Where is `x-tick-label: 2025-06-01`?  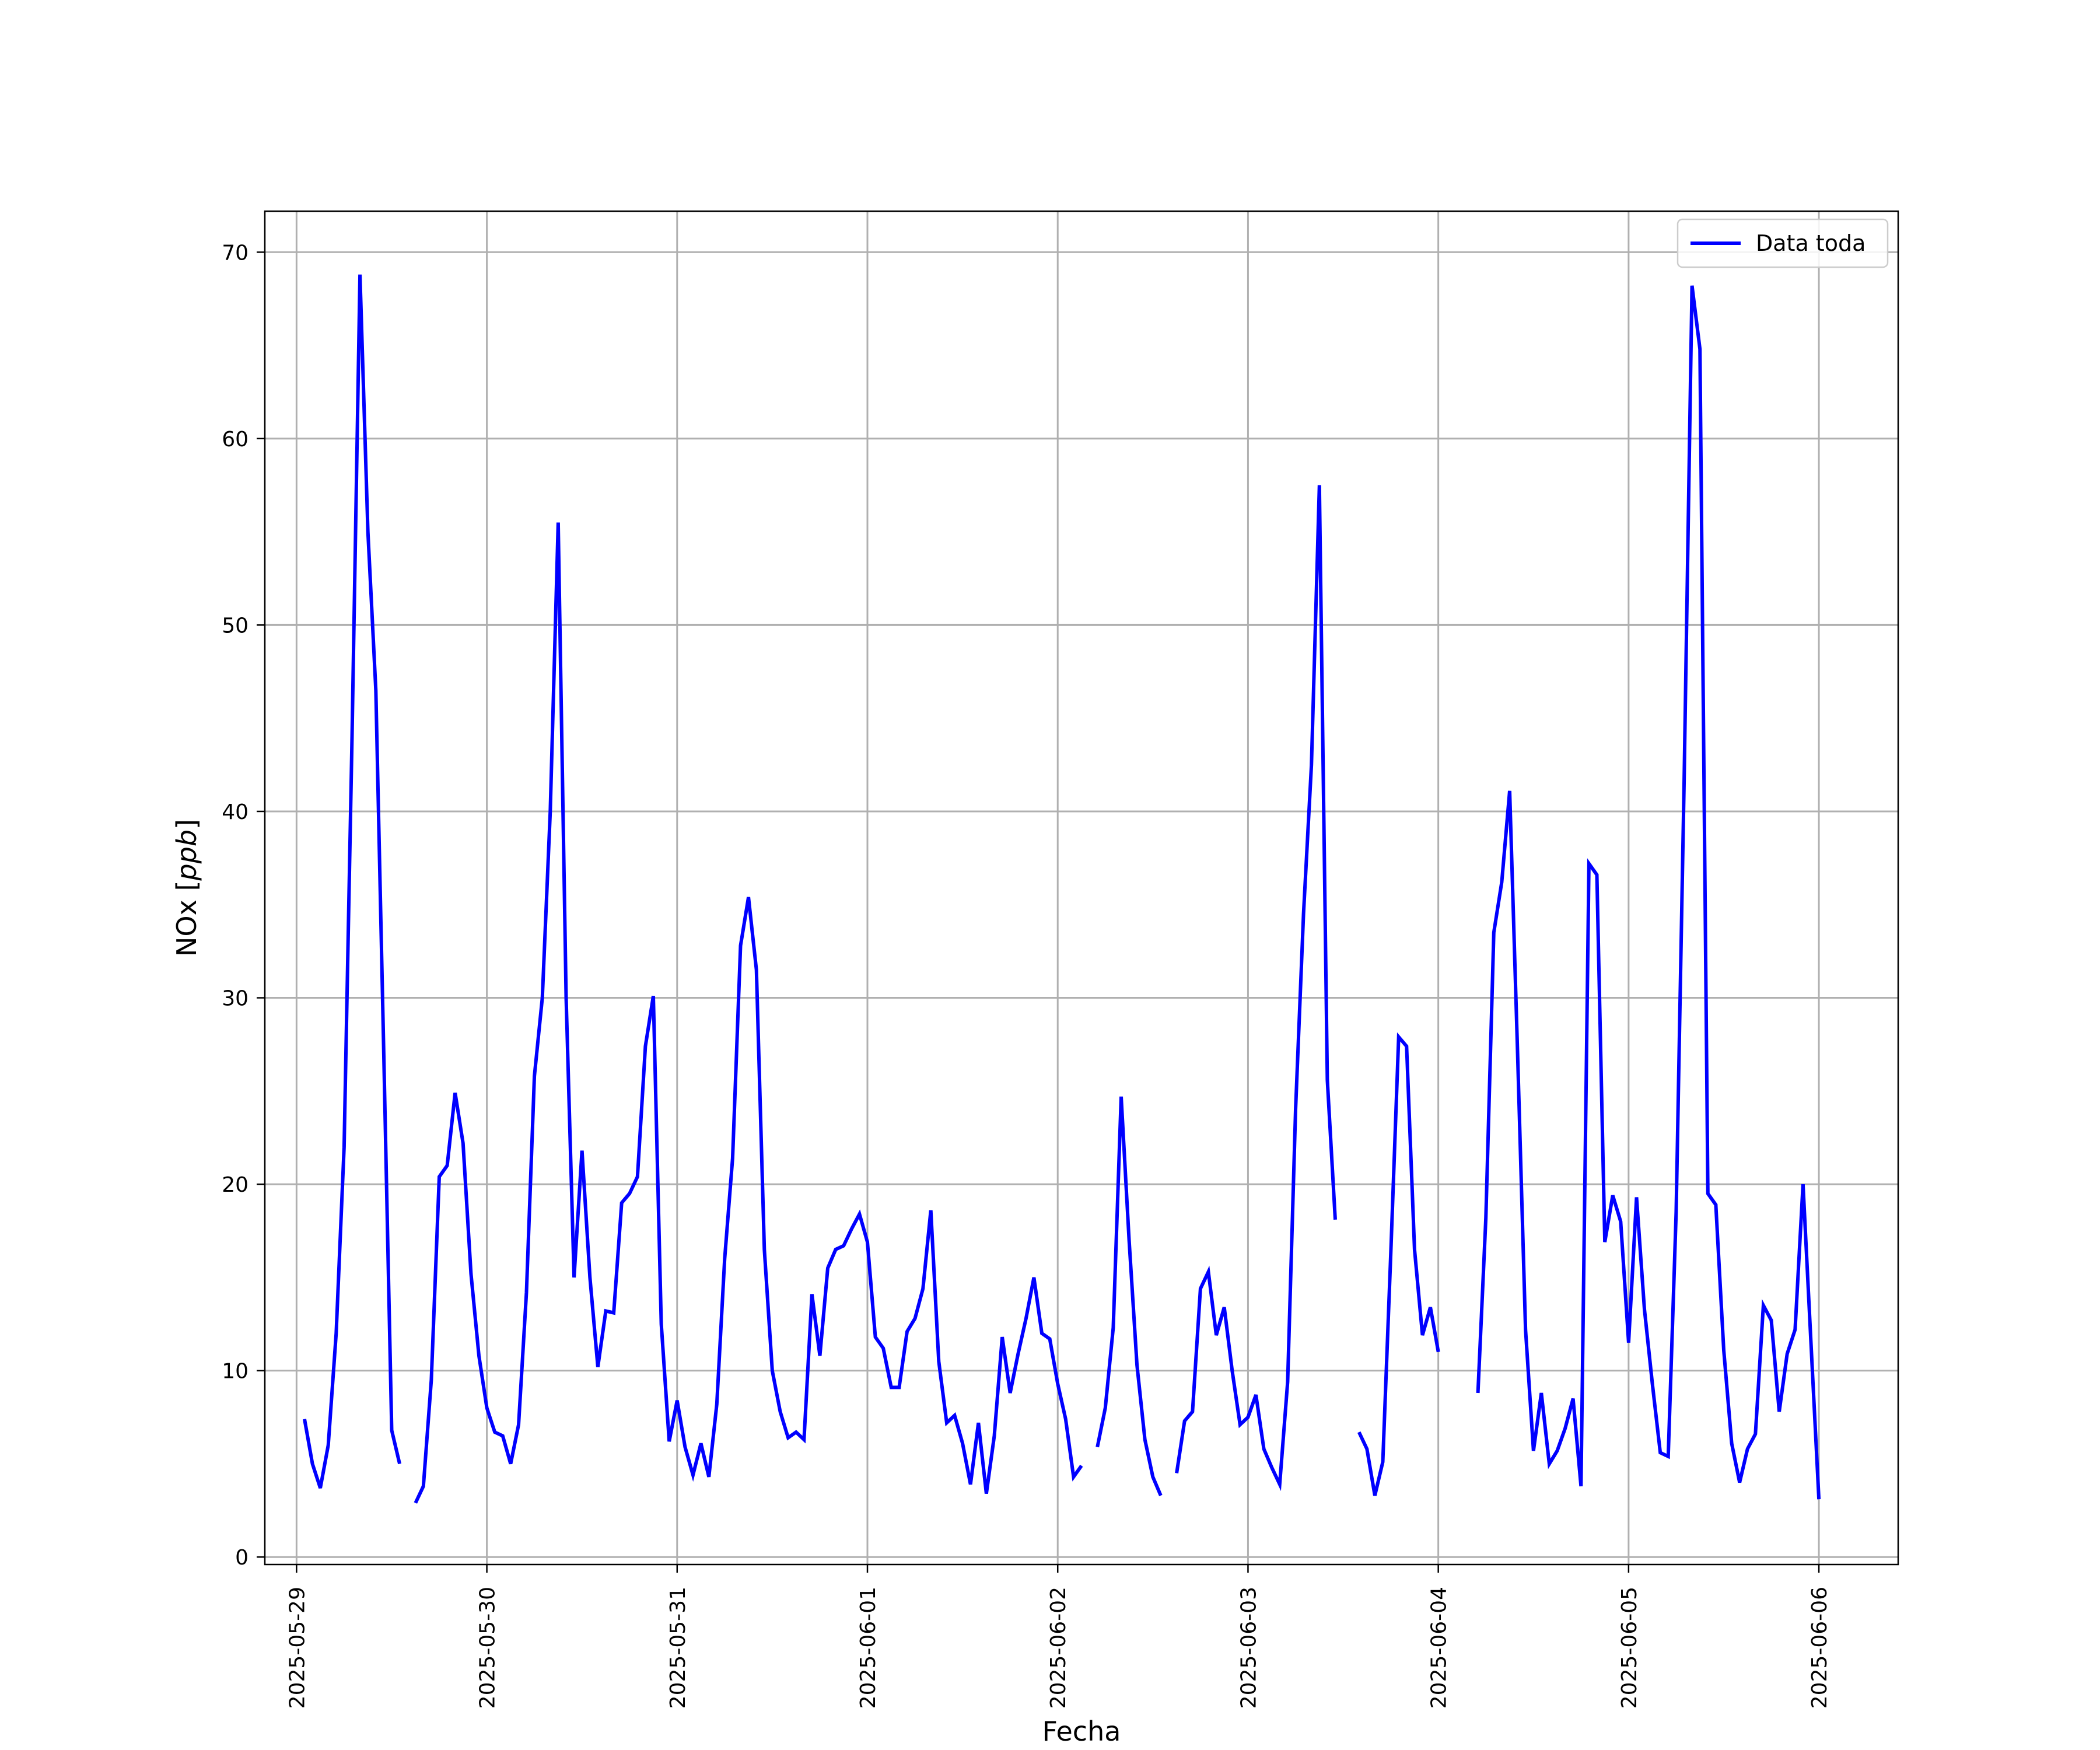
x-tick-label: 2025-06-01 is located at coordinates (868, 1648).